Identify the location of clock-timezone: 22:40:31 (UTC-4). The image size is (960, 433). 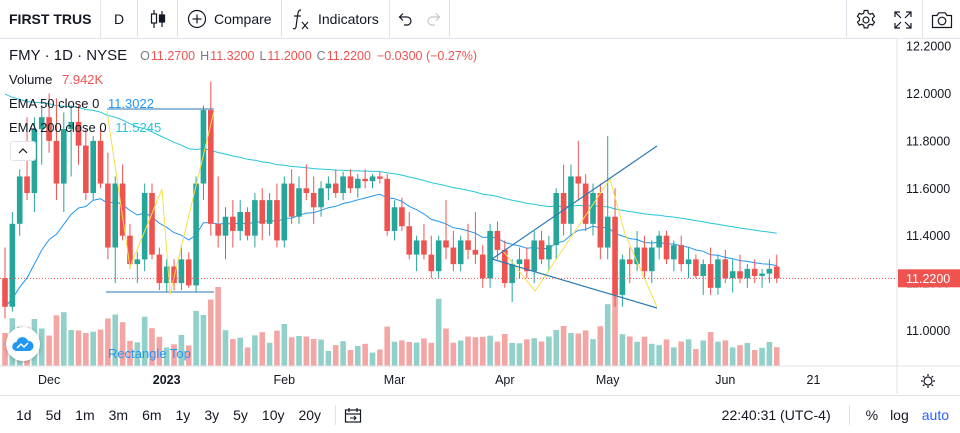
(776, 415).